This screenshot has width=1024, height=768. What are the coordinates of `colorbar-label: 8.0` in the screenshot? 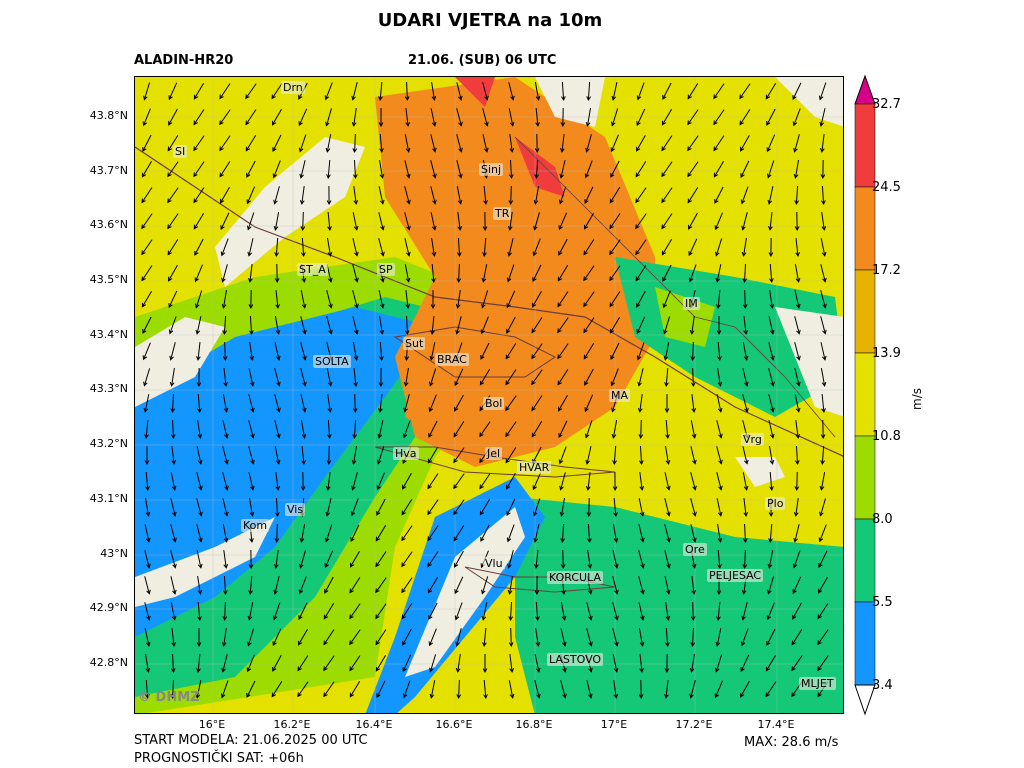 It's located at (882, 519).